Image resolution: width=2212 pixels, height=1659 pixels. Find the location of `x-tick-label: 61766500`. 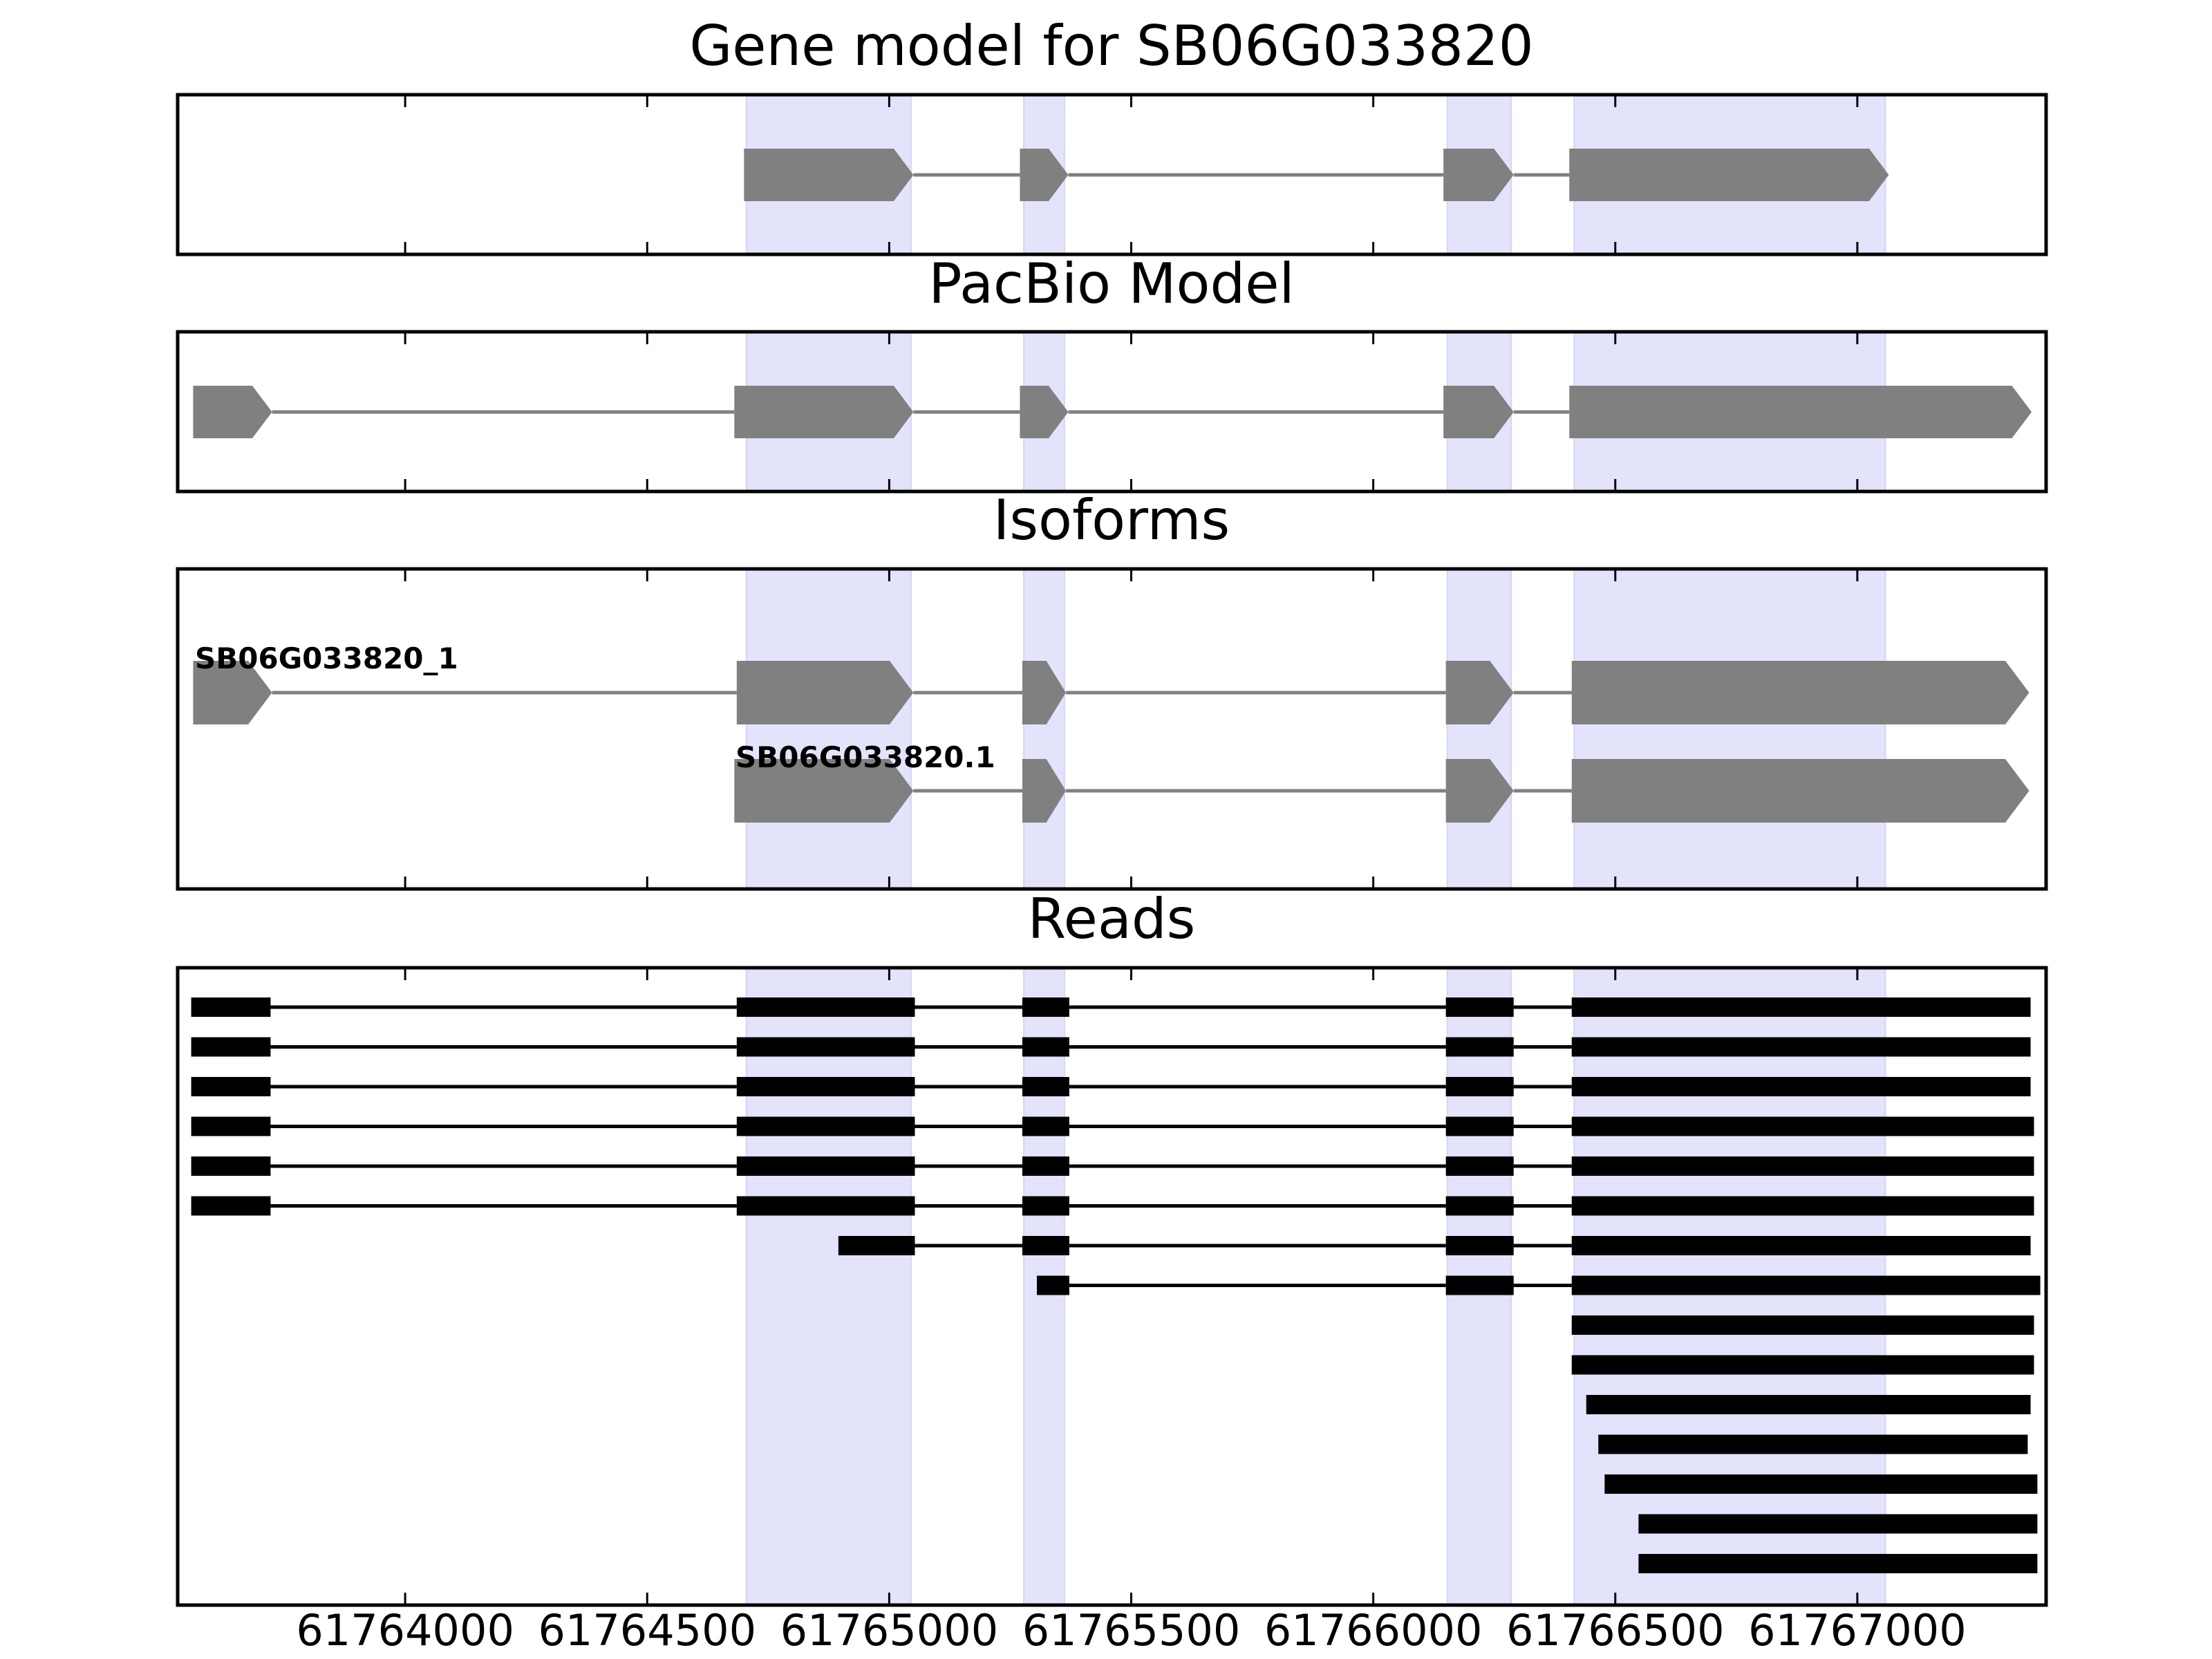

x-tick-label: 61766500 is located at coordinates (1615, 1630).